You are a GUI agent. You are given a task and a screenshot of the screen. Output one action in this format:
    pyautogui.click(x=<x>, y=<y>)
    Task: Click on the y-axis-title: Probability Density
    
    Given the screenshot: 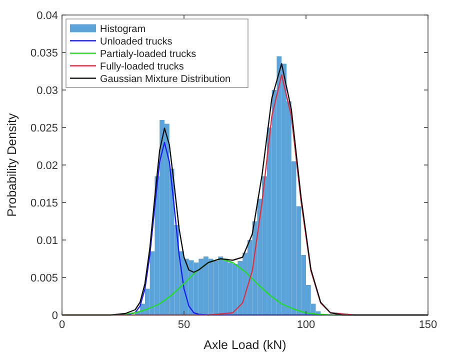 What is the action you would take?
    pyautogui.click(x=12, y=164)
    